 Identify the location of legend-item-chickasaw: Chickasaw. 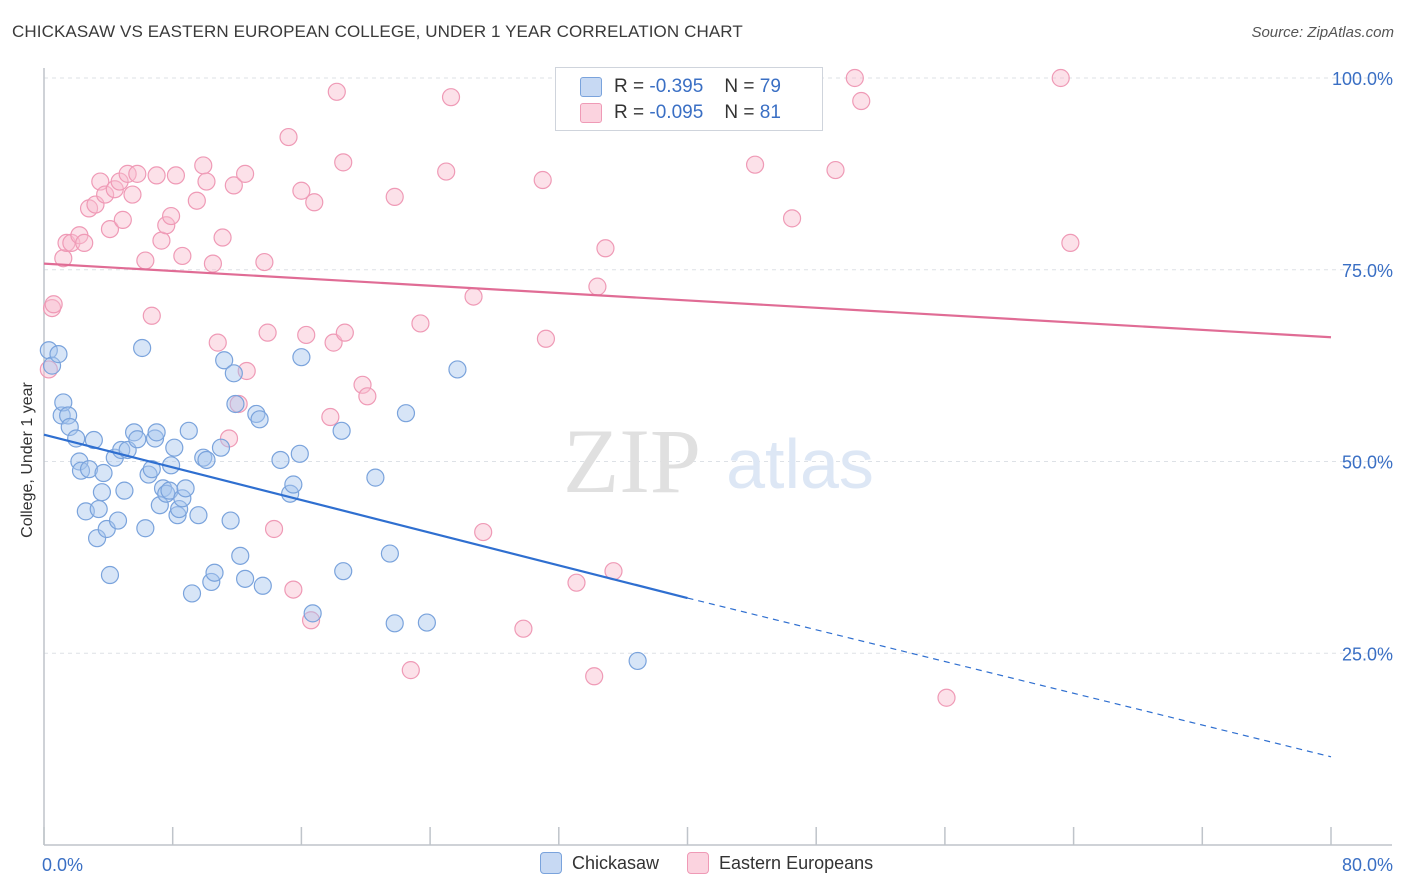
(599, 863).